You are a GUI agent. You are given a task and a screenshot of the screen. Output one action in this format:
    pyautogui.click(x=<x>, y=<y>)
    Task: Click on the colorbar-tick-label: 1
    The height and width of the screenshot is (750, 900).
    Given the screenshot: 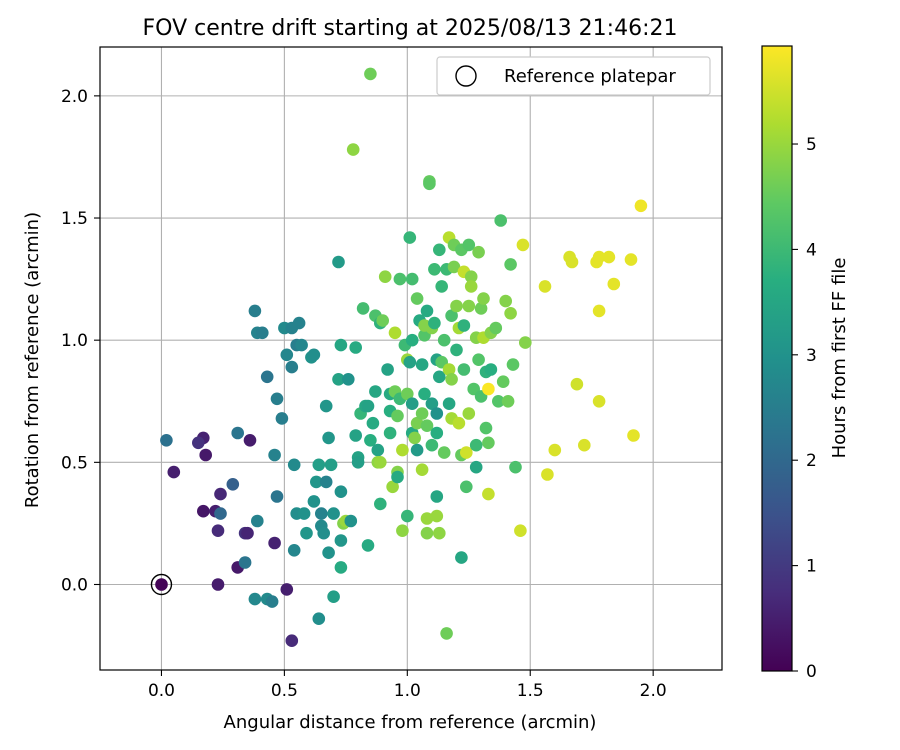 What is the action you would take?
    pyautogui.click(x=811, y=567)
    